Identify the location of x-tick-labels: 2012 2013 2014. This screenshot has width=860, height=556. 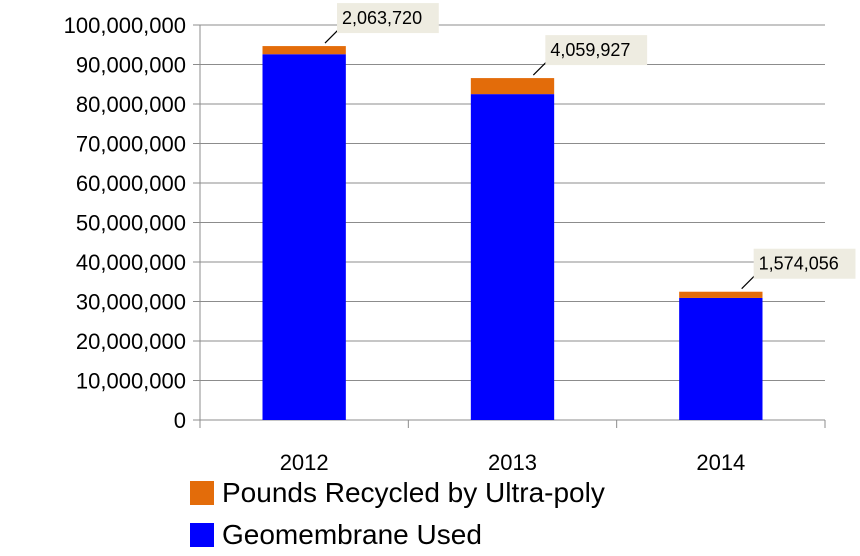
(513, 460).